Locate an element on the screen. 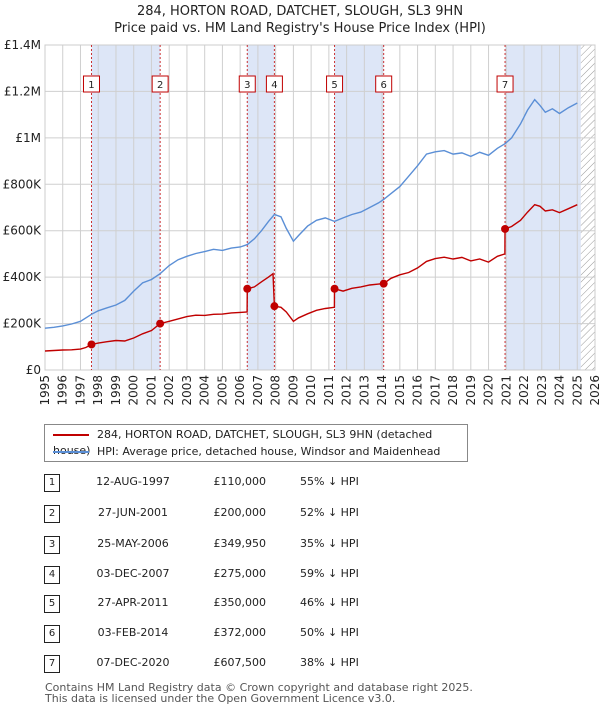  x-tick-label: 2025 is located at coordinates (577, 390).